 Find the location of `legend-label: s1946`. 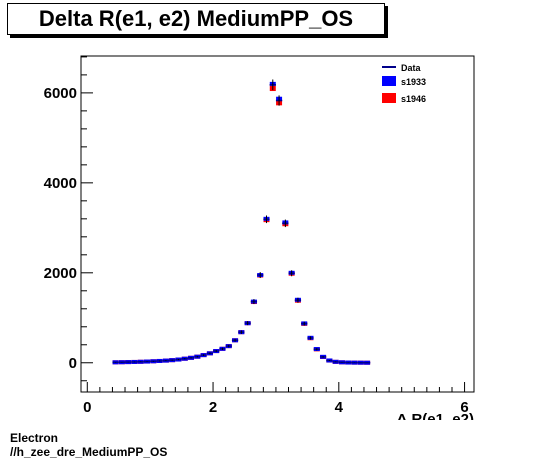

legend-label: s1946 is located at coordinates (413, 99).